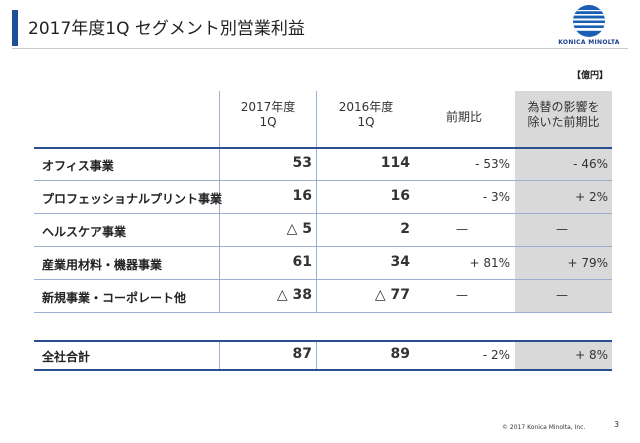  Describe the element at coordinates (320, 48) in the screenshot. I see `header-divider` at that location.